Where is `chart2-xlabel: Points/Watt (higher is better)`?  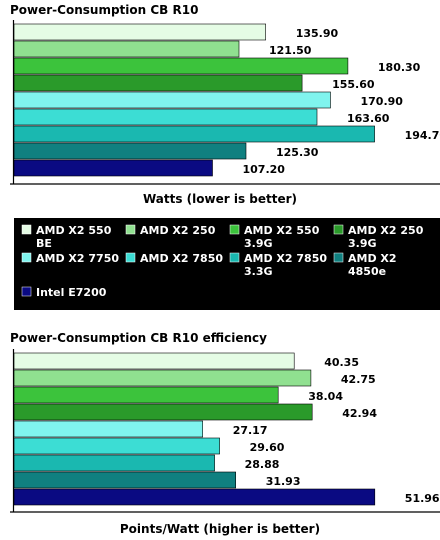
chart2-xlabel: Points/Watt (higher is better) is located at coordinates (220, 529).